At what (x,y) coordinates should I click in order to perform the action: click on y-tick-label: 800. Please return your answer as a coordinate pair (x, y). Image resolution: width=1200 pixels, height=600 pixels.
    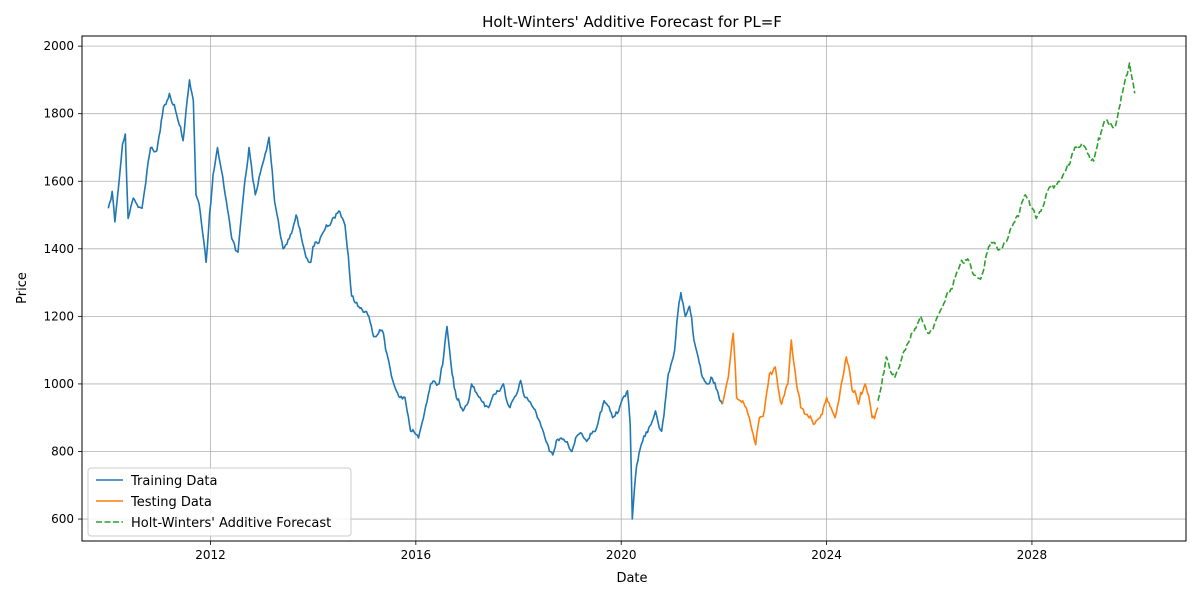
    Looking at the image, I should click on (62, 451).